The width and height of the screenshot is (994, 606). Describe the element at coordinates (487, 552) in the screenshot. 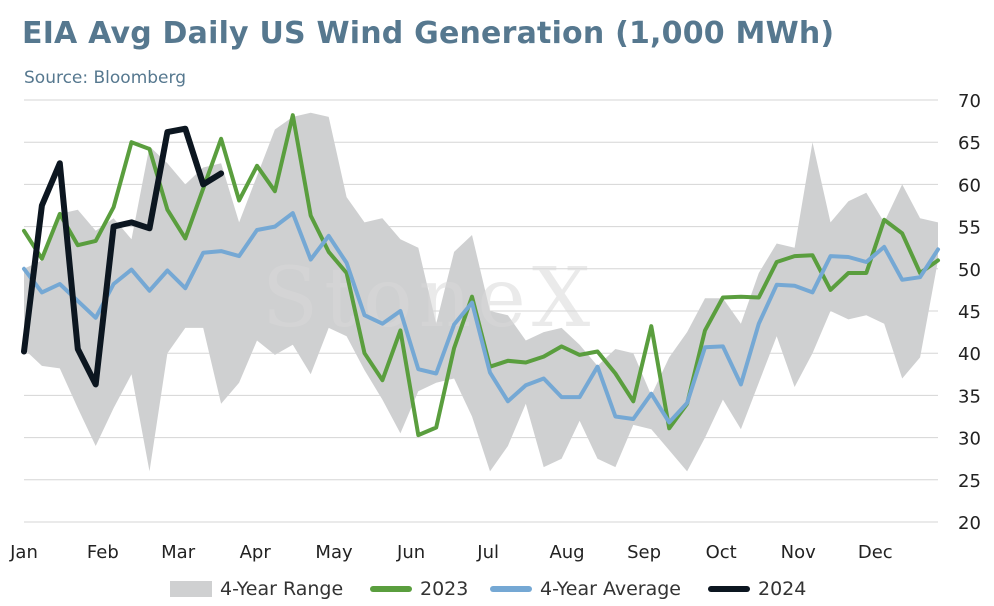

I see `x-tick-label: Jul` at that location.